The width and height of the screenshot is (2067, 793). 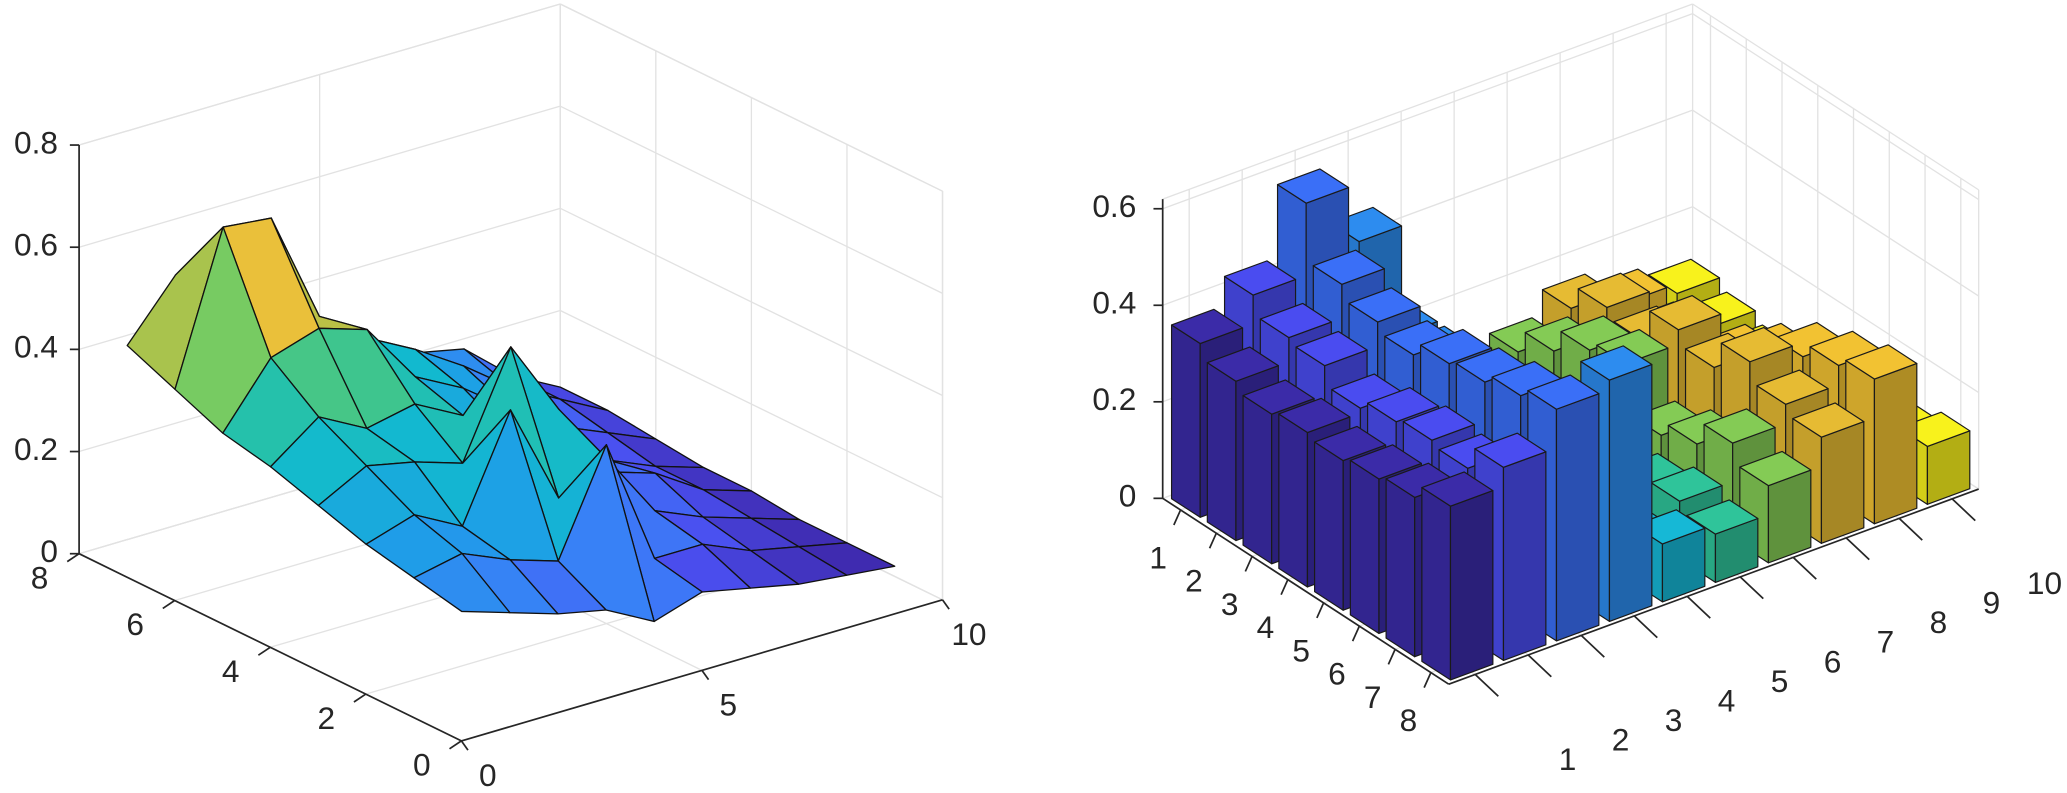 What do you see at coordinates (1194, 581) in the screenshot?
I see `y-tick-label: 2` at bounding box center [1194, 581].